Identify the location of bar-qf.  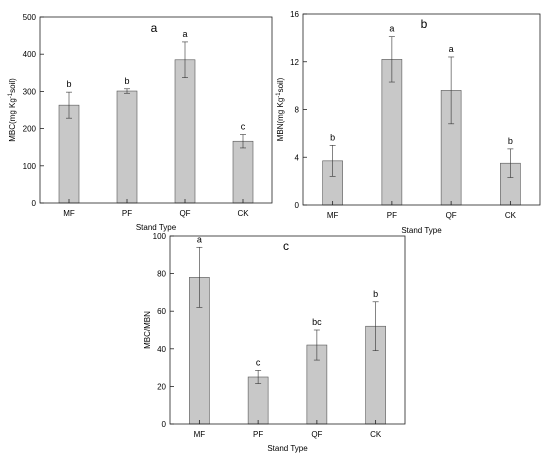
(185, 131).